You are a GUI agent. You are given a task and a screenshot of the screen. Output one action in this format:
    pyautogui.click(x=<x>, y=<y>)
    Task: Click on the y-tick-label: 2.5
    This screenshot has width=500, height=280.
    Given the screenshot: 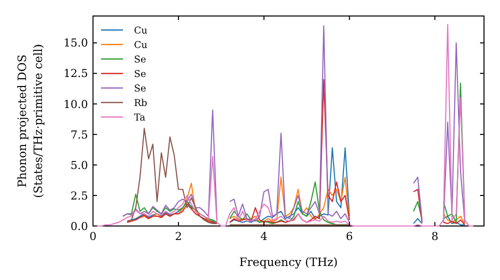 What is the action you would take?
    pyautogui.click(x=79, y=195)
    